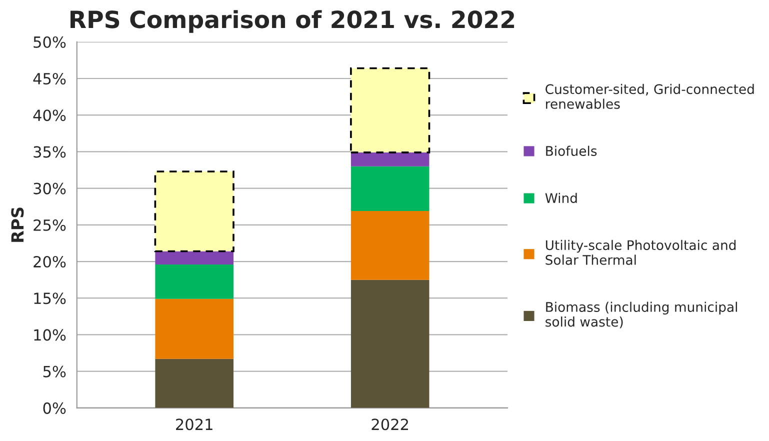 The width and height of the screenshot is (769, 441). I want to click on x-tick-label: 2021, so click(194, 424).